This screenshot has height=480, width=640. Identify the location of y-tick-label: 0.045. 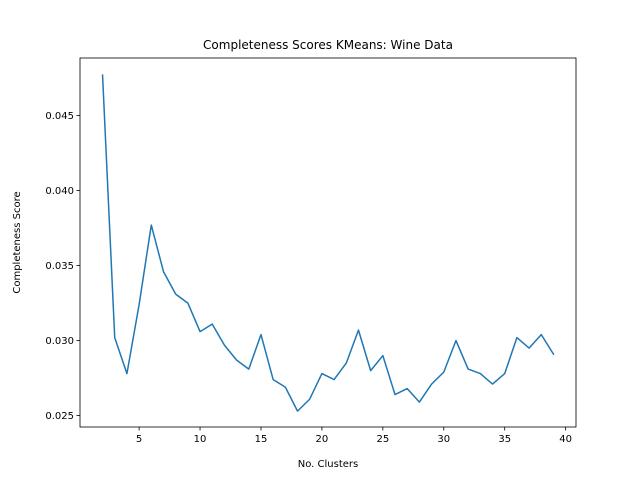
(59, 116).